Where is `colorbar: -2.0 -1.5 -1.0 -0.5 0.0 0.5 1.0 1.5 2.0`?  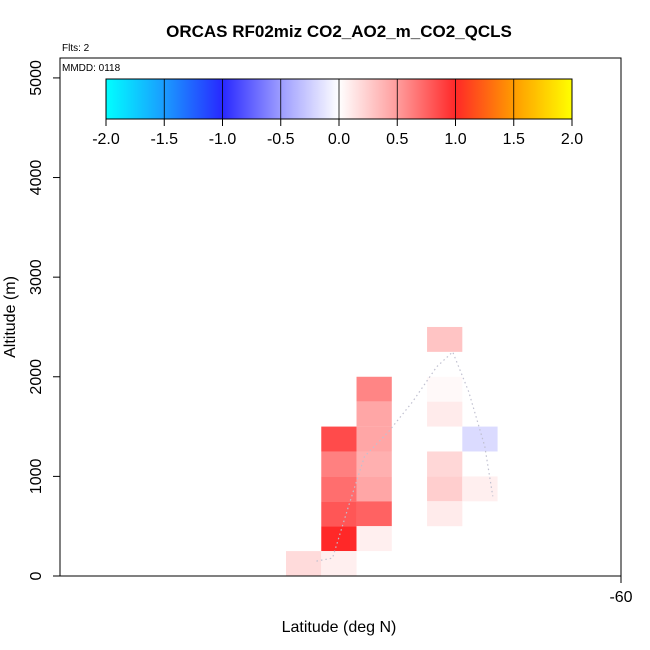
colorbar: -2.0 -1.5 -1.0 -0.5 0.0 0.5 1.0 1.5 2.0 is located at coordinates (337, 113).